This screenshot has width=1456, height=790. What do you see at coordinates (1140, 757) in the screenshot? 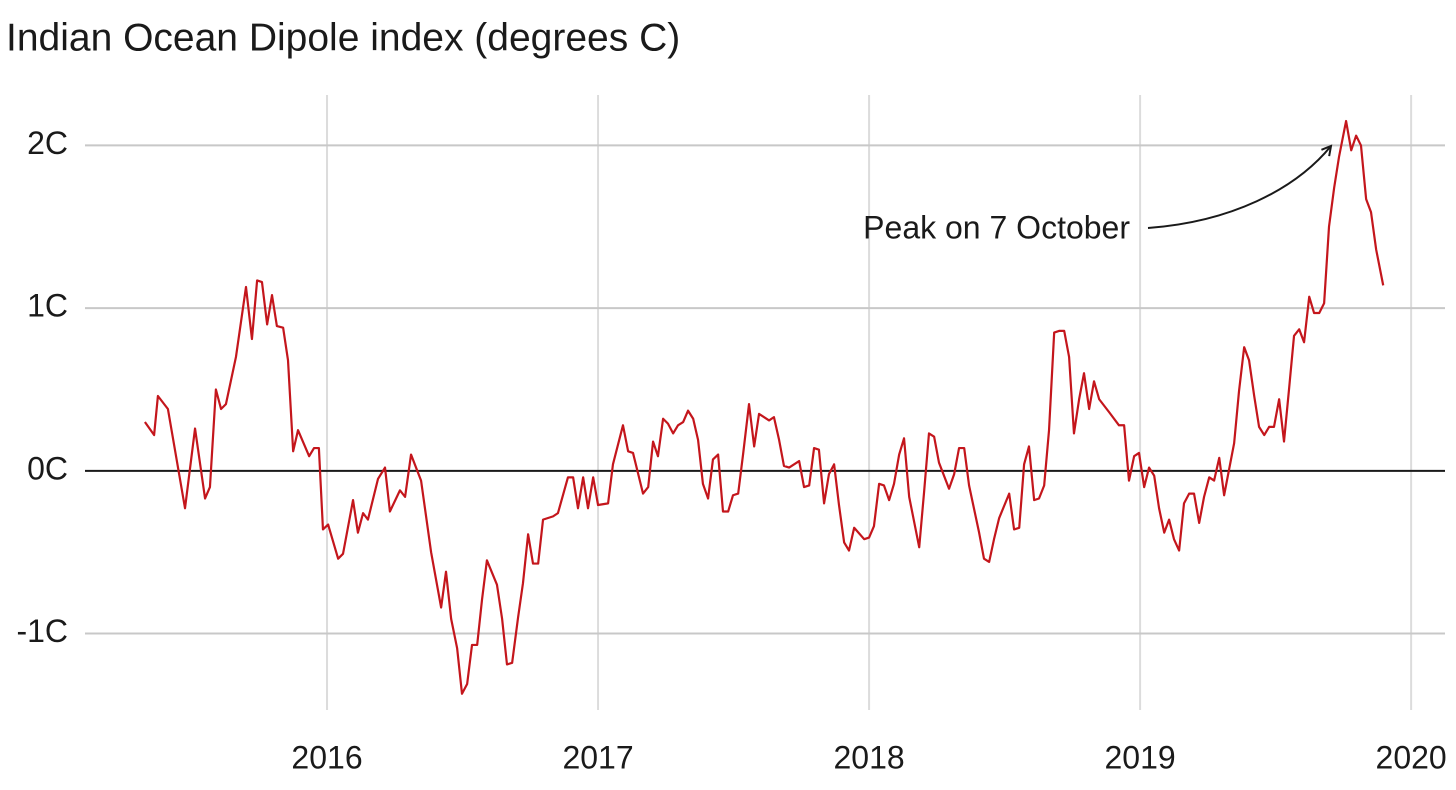
I see `x-tick-label: 2019` at bounding box center [1140, 757].